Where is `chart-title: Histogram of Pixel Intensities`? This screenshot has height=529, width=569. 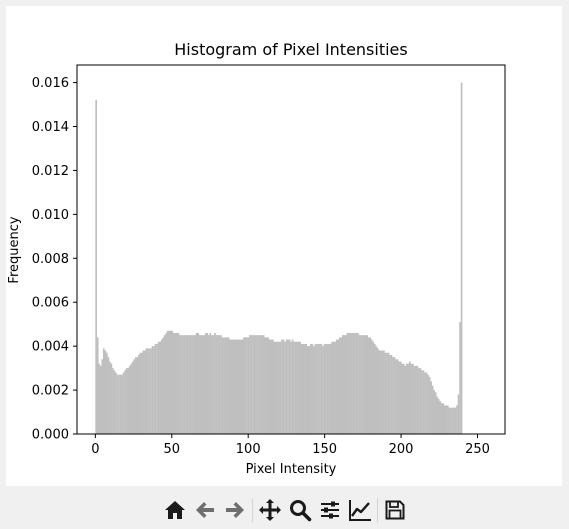 chart-title: Histogram of Pixel Intensities is located at coordinates (290, 49).